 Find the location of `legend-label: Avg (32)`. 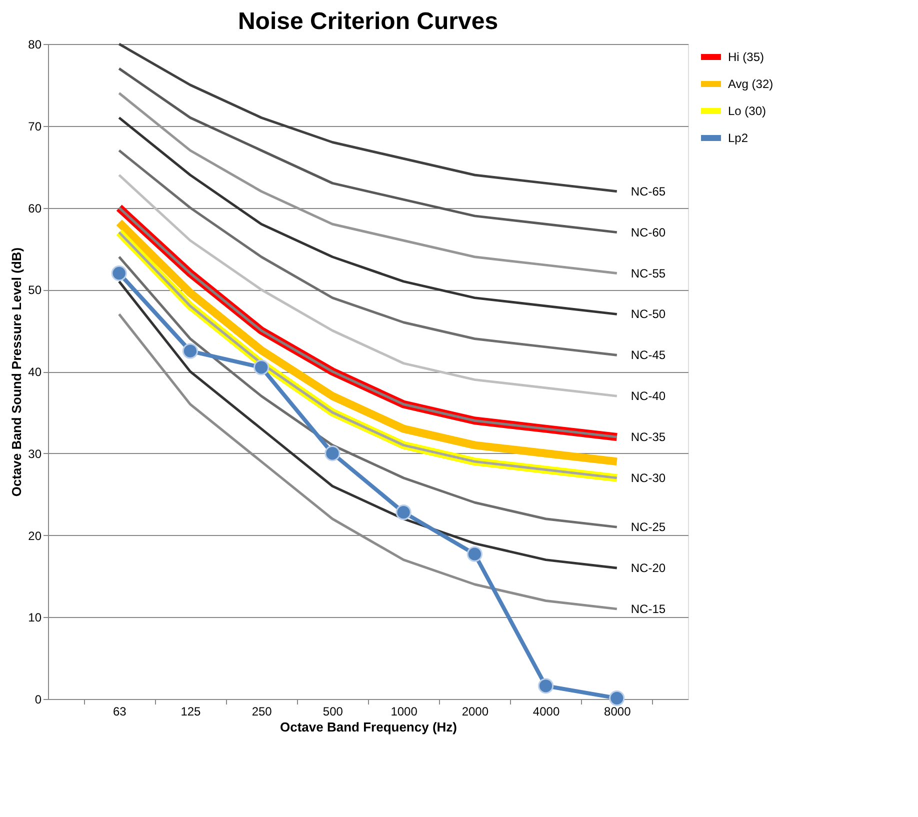

legend-label: Avg (32) is located at coordinates (751, 84).